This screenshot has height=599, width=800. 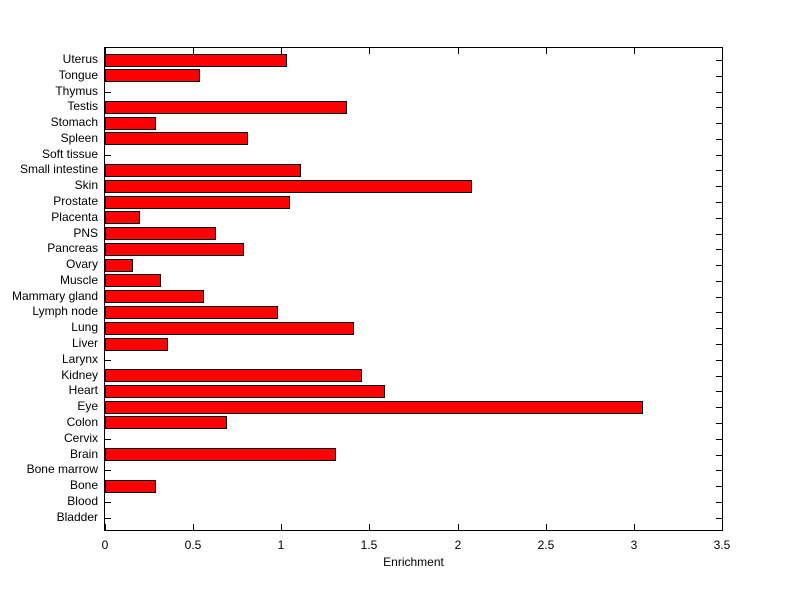 What do you see at coordinates (83, 390) in the screenshot?
I see `y-tick-label: Heart` at bounding box center [83, 390].